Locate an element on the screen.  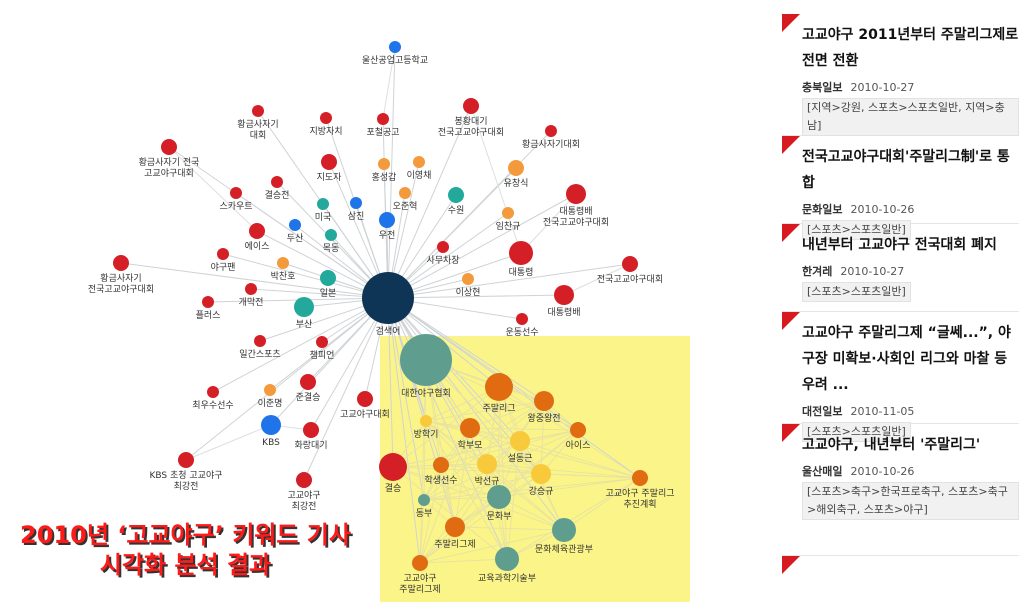
node-ujeon: 우전 is located at coordinates (387, 226).